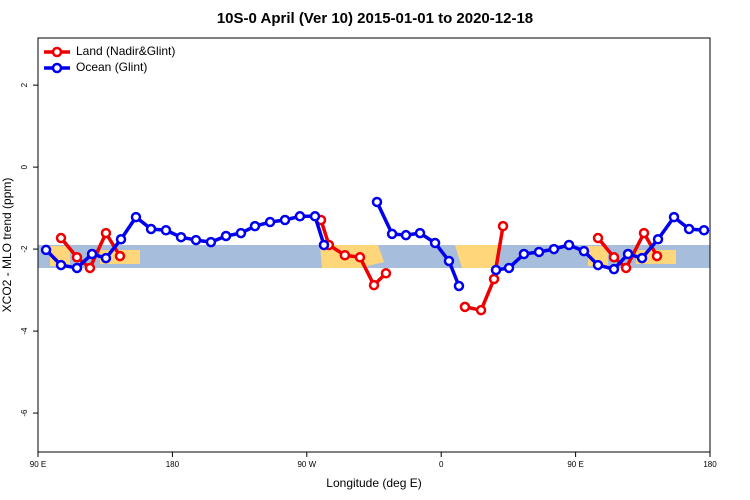 The width and height of the screenshot is (750, 500). What do you see at coordinates (24, 331) in the screenshot?
I see `y-tick-label: -4` at bounding box center [24, 331].